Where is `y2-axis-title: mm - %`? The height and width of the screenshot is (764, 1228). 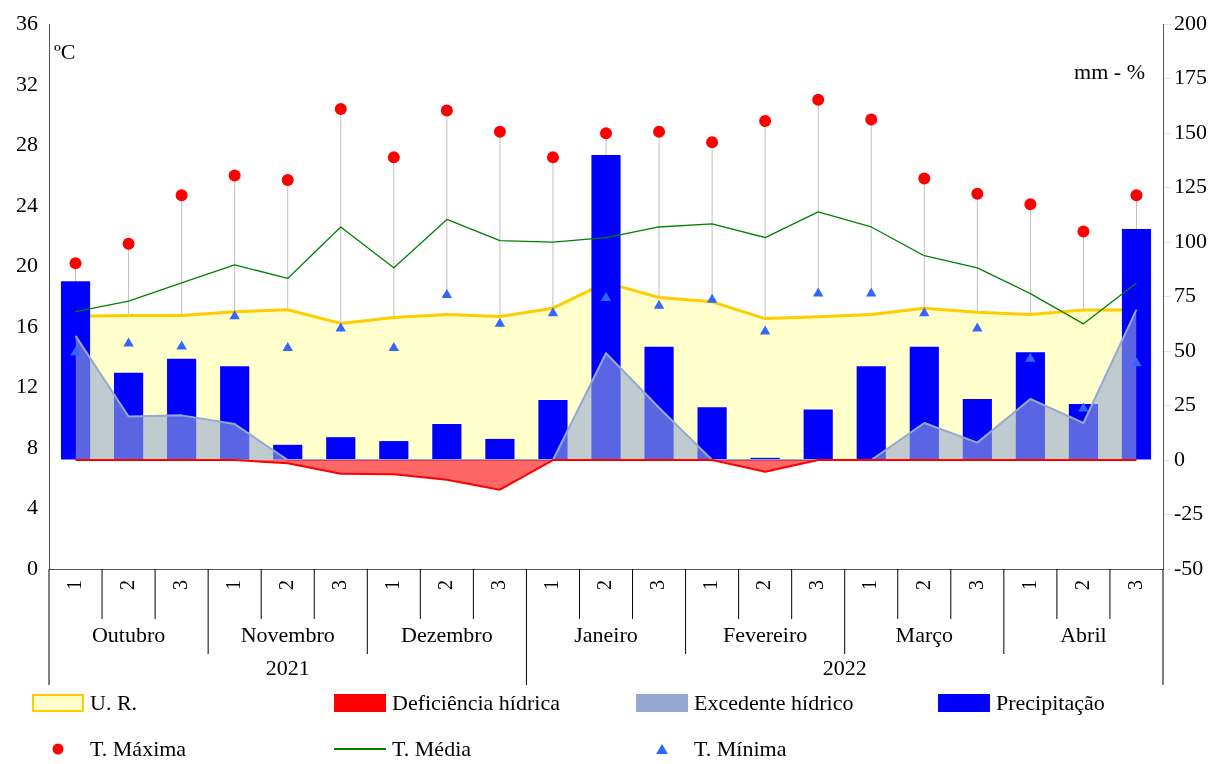
y2-axis-title: mm - % is located at coordinates (1109, 71).